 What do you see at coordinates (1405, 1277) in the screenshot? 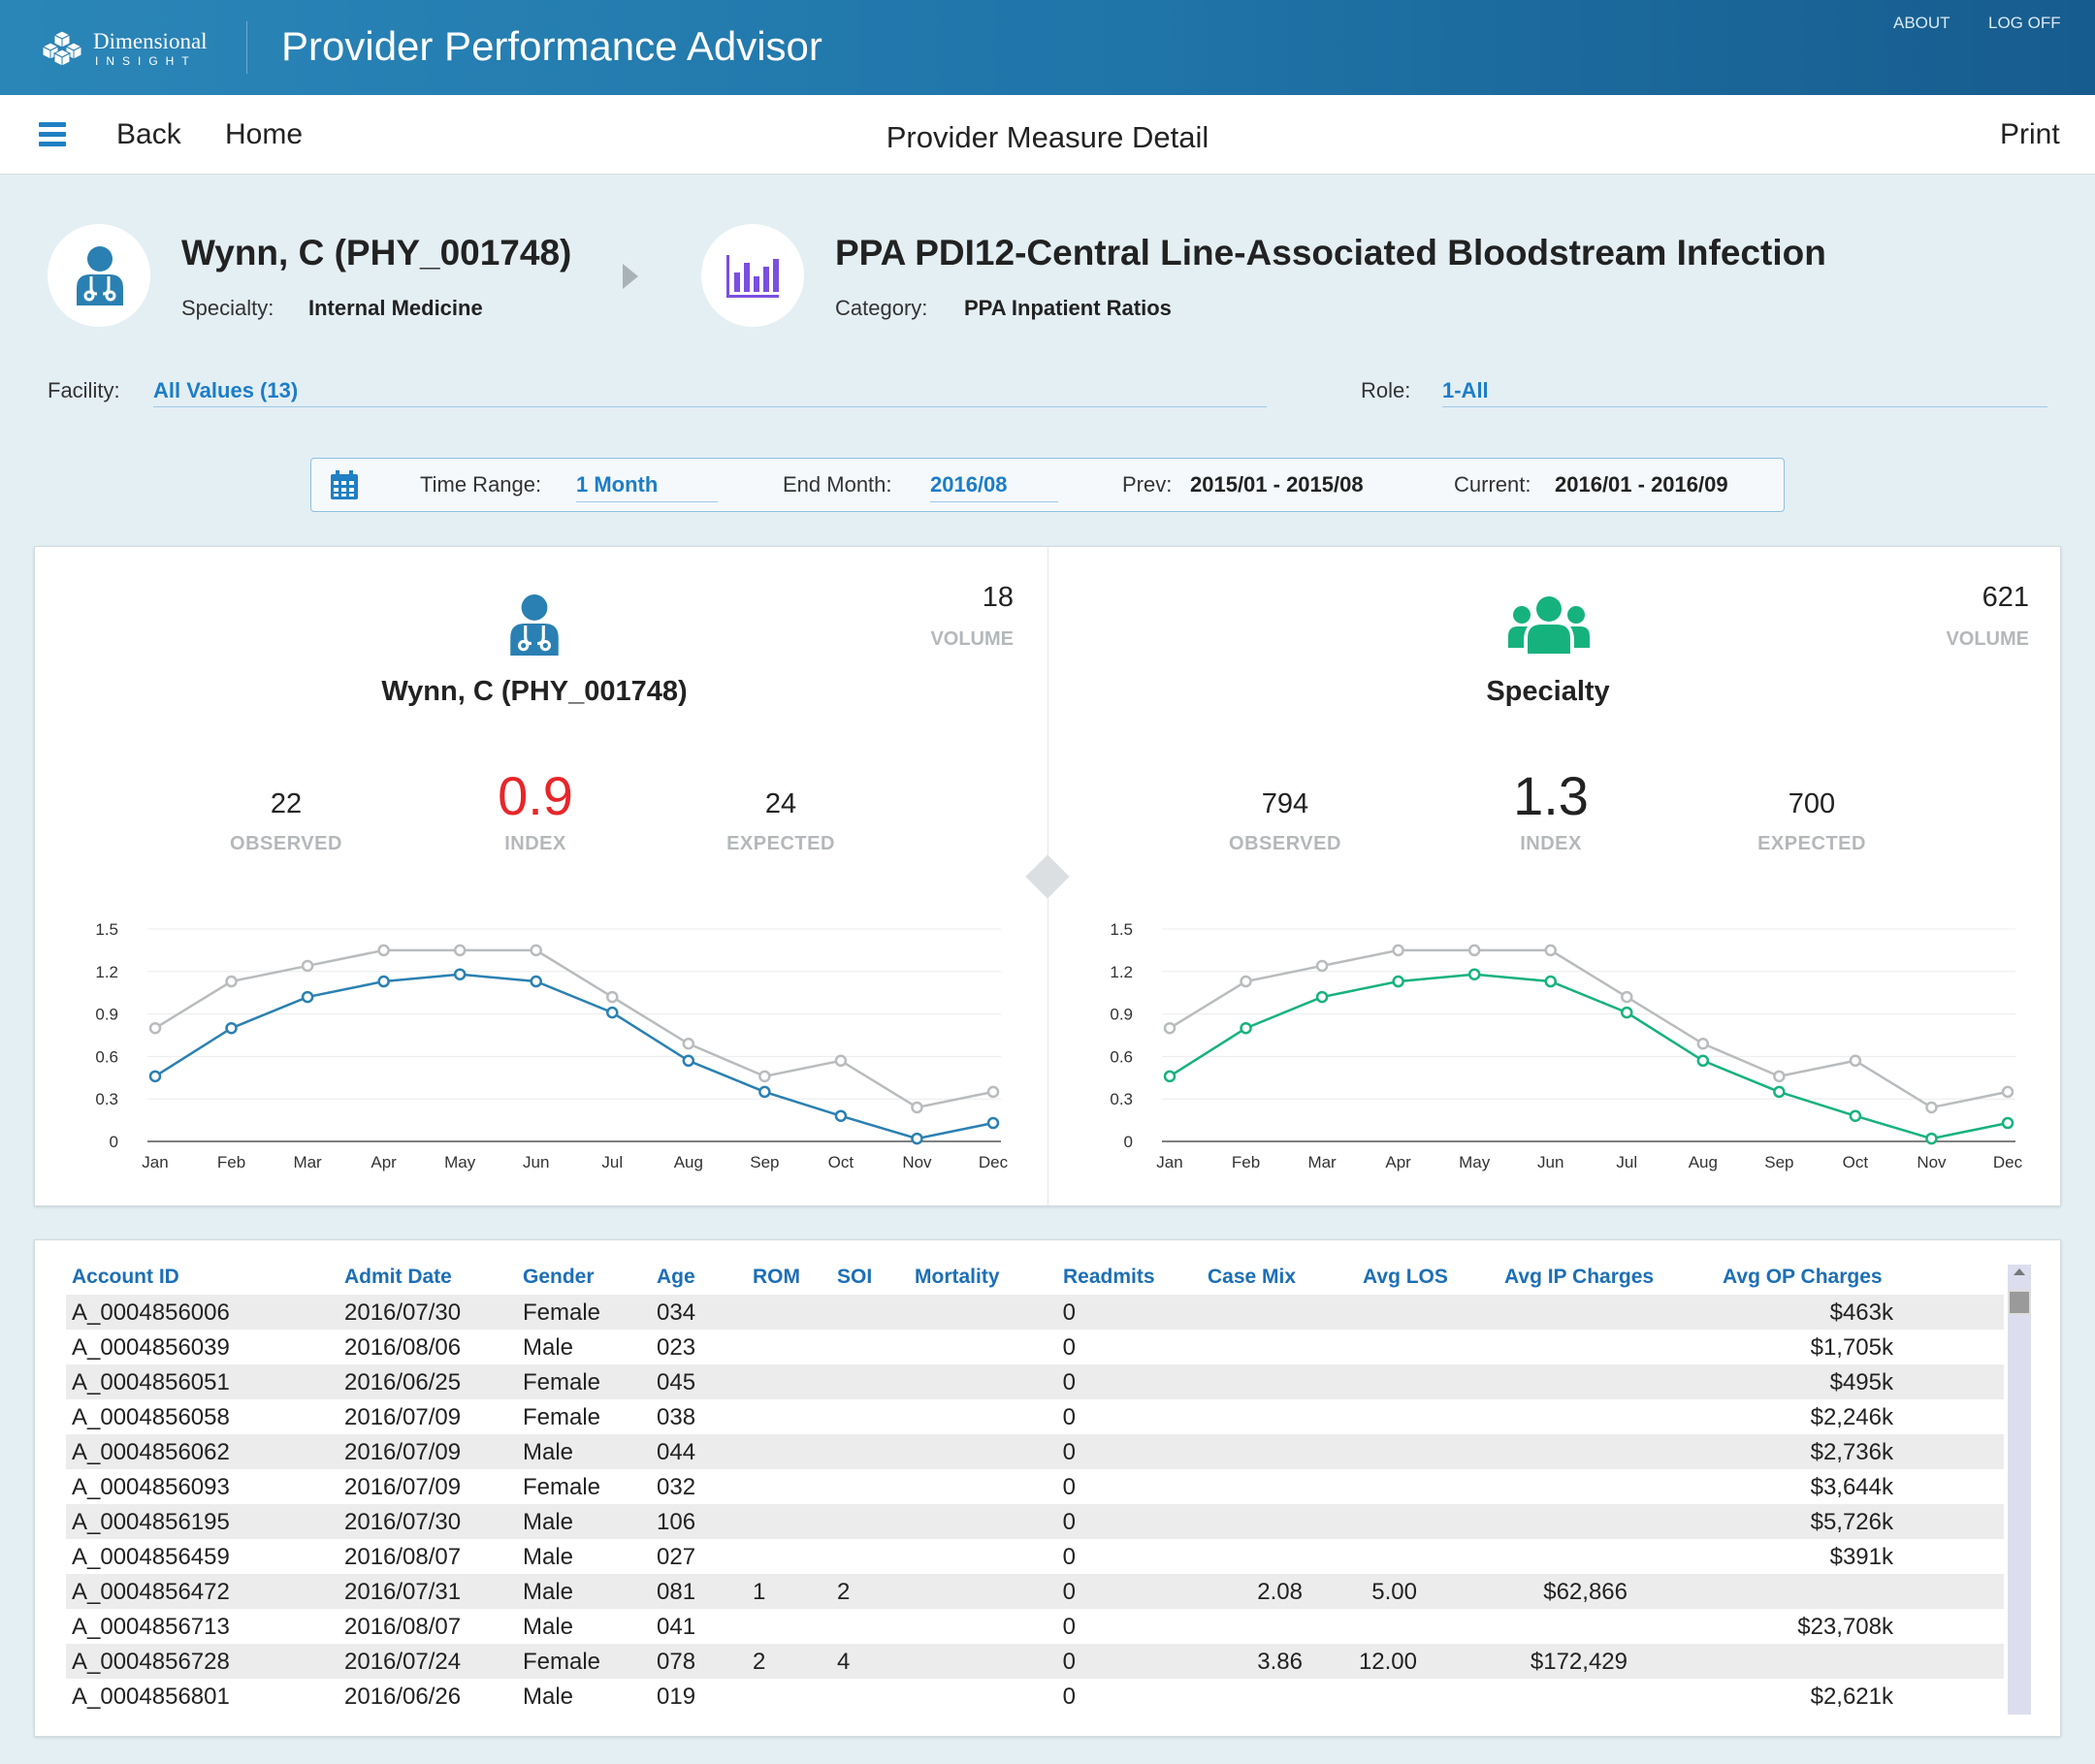
I see `col-avg-los: Avg LOS` at bounding box center [1405, 1277].